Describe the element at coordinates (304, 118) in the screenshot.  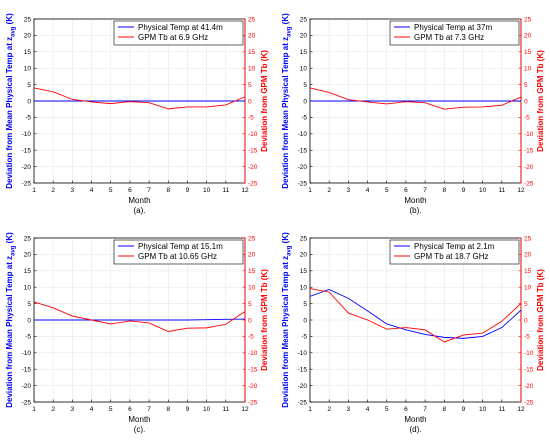
I see `y-left-tick-label: -5` at that location.